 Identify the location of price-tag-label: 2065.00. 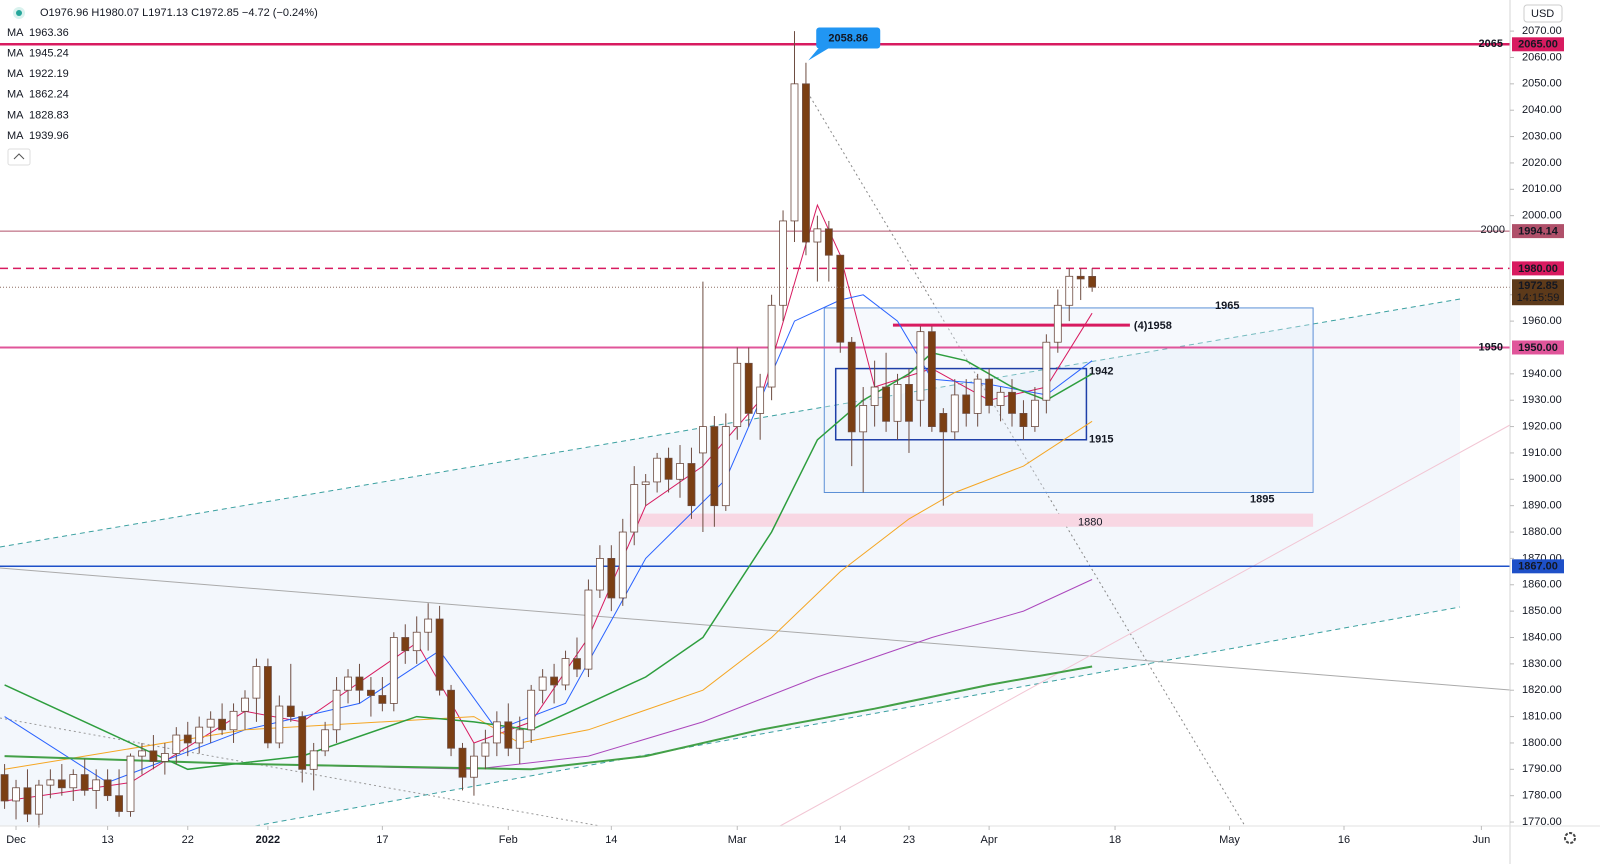
(1538, 45).